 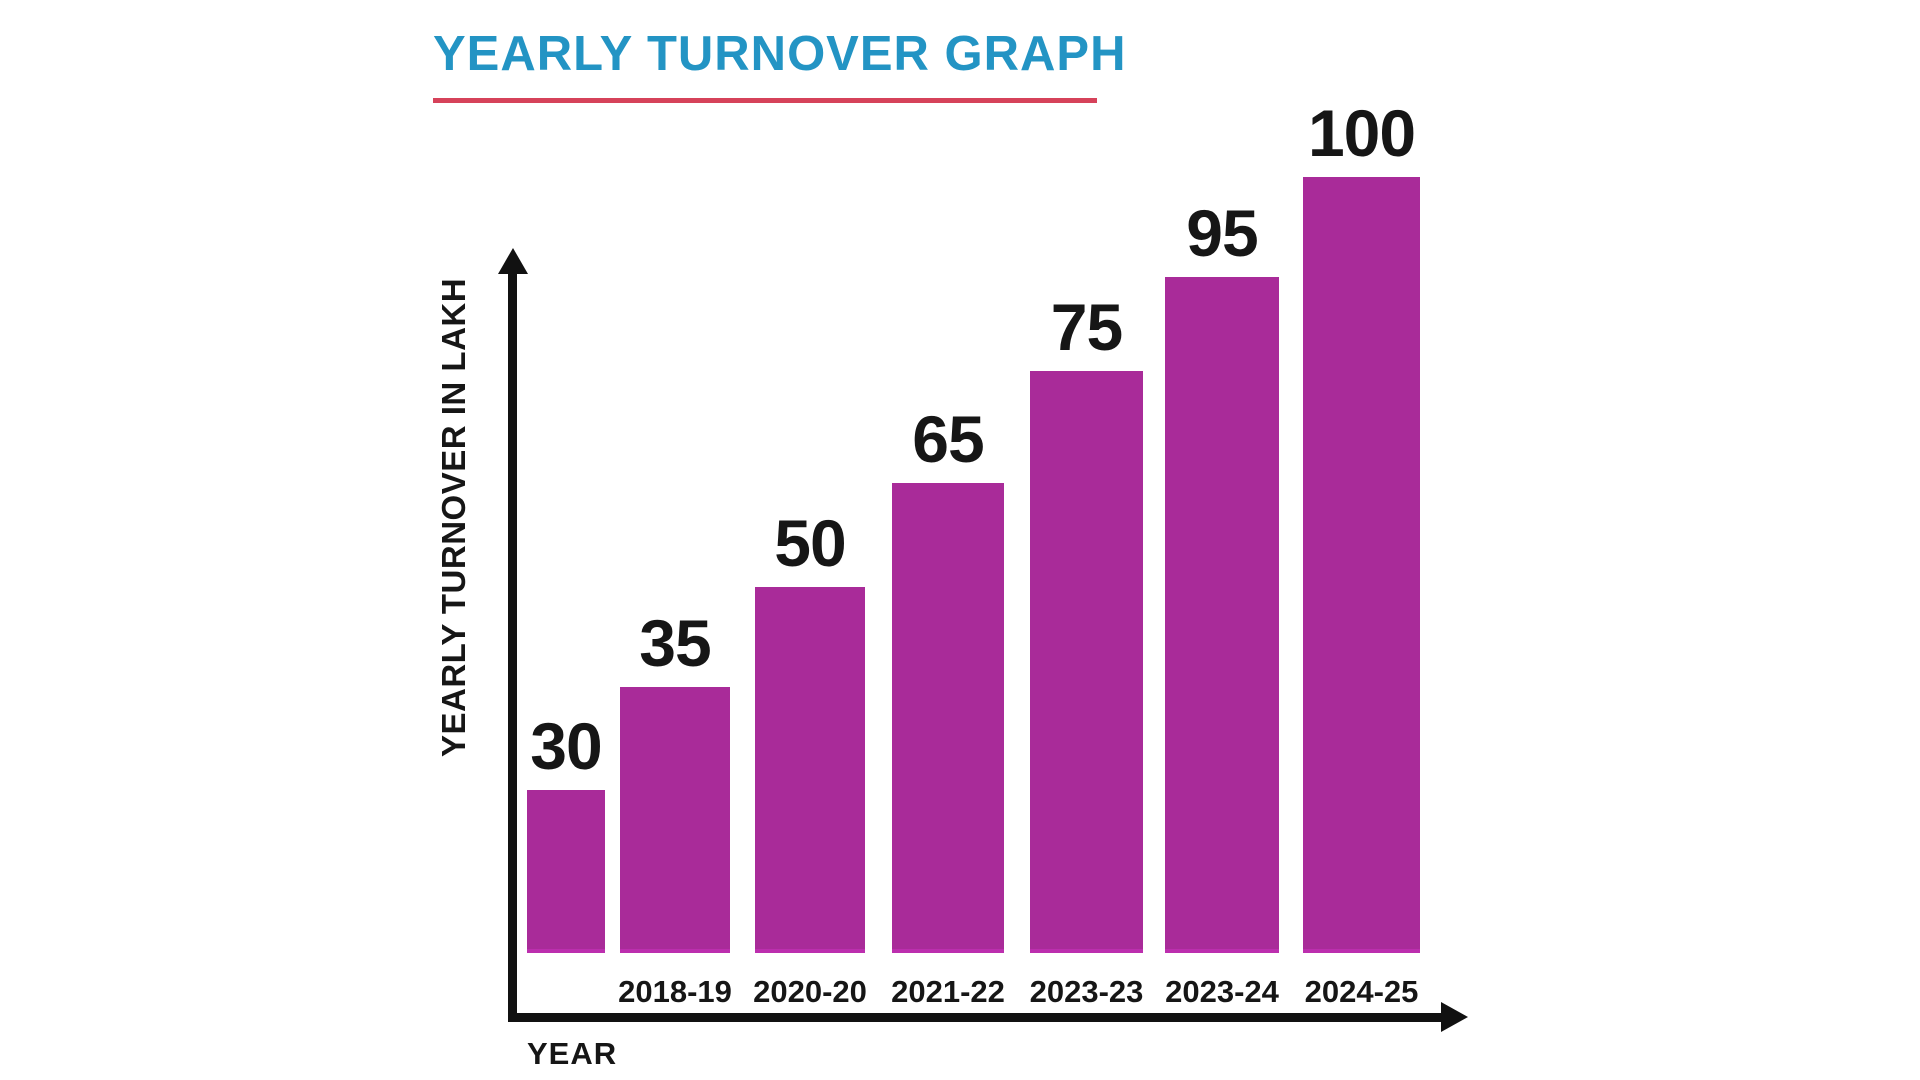 I want to click on x-tick-label: 2023-24, so click(x=1222, y=991).